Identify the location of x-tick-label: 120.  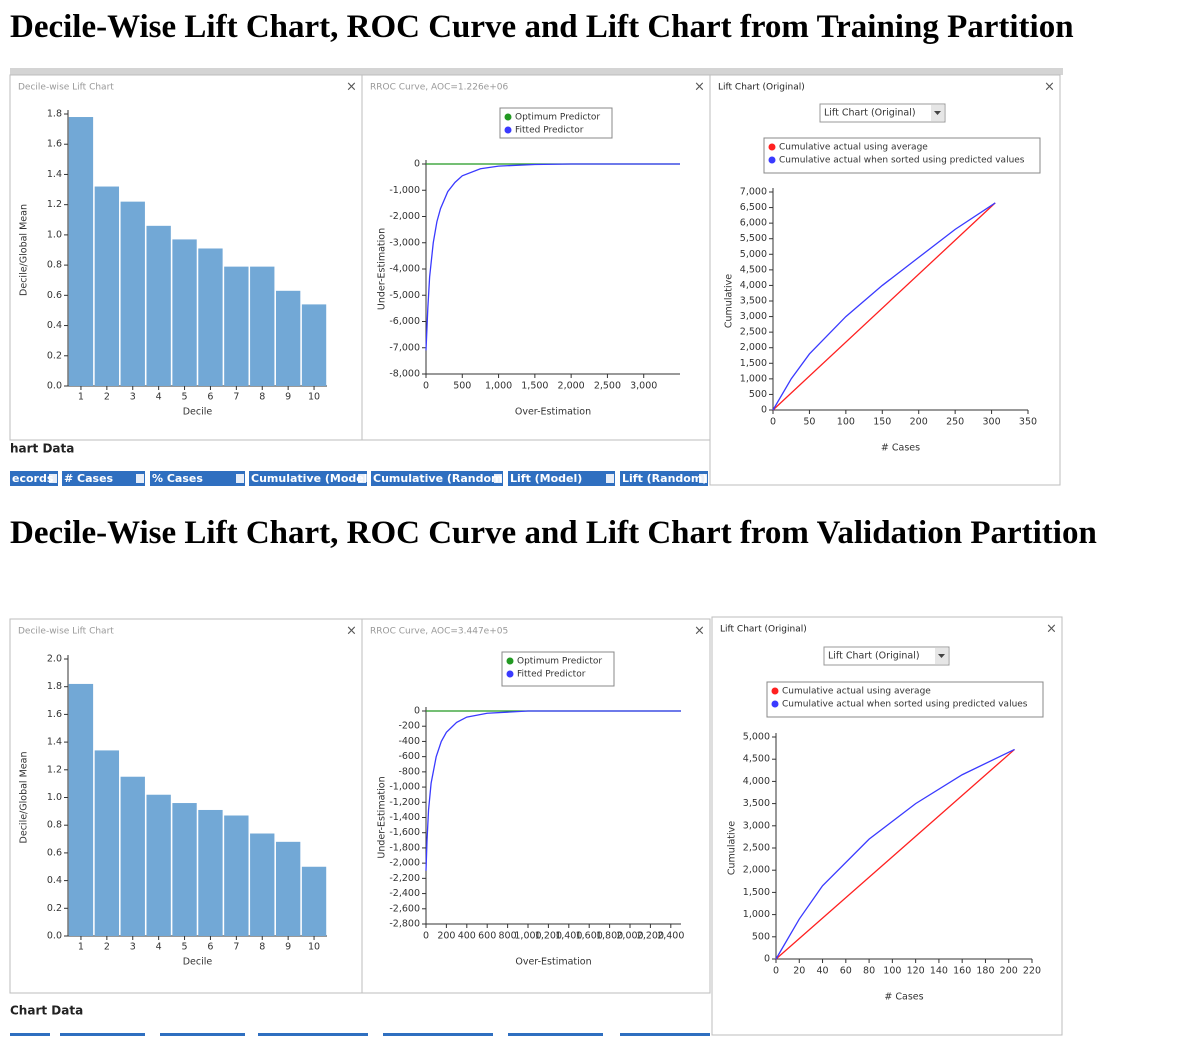
(916, 971).